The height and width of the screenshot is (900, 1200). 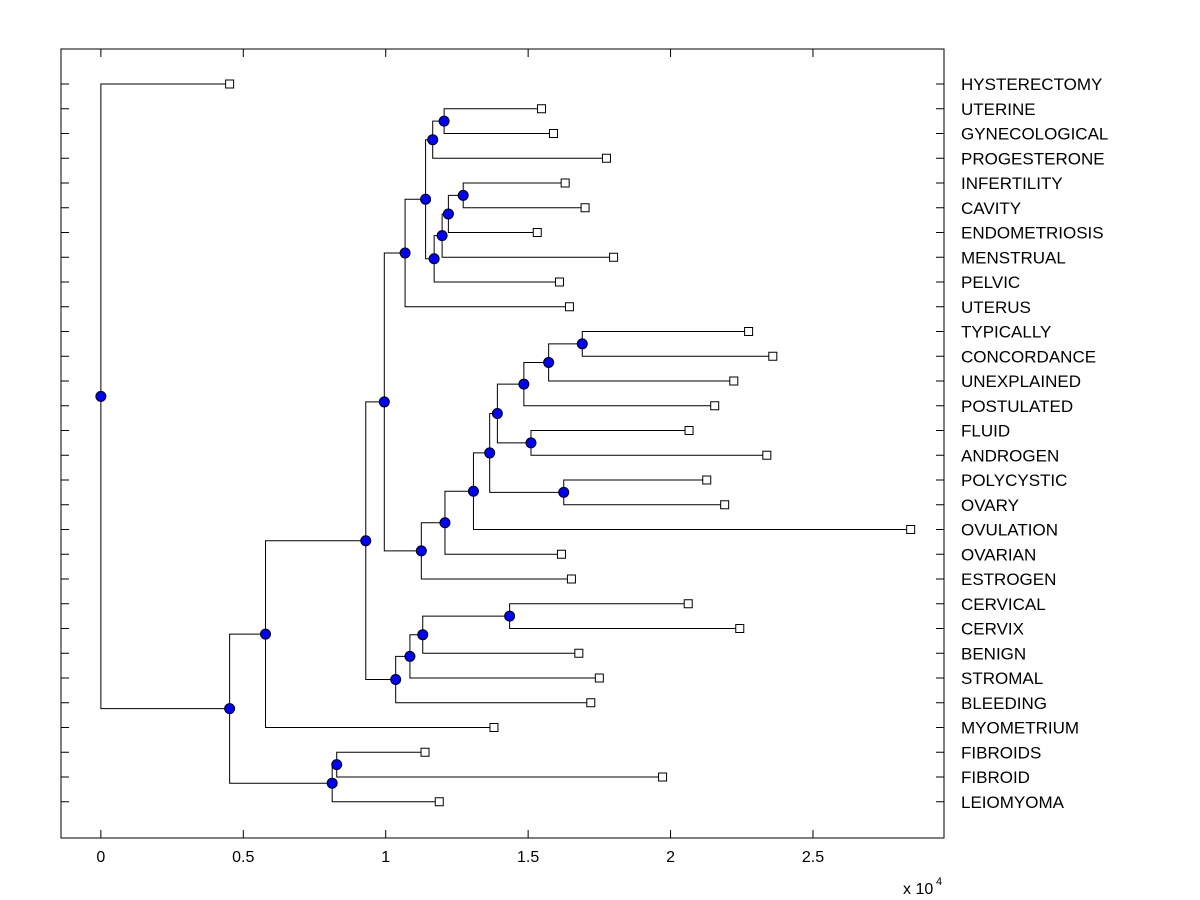 I want to click on leaf-marker-postulated, so click(x=715, y=406).